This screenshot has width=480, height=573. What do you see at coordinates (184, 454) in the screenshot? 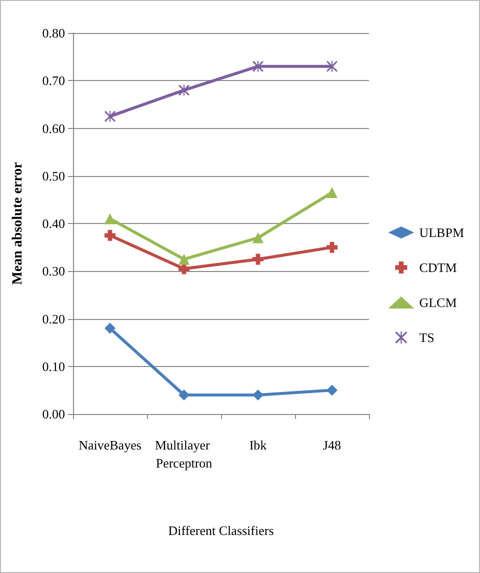
I see `x-tick-label: Multilayer Perceptron` at bounding box center [184, 454].